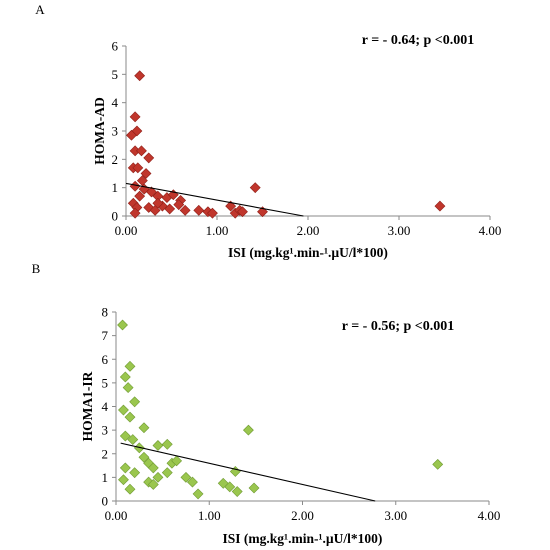 Image resolution: width=550 pixels, height=550 pixels. Describe the element at coordinates (398, 326) in the screenshot. I see `correlation-annotation: r = - 0.56; p <0.001` at that location.